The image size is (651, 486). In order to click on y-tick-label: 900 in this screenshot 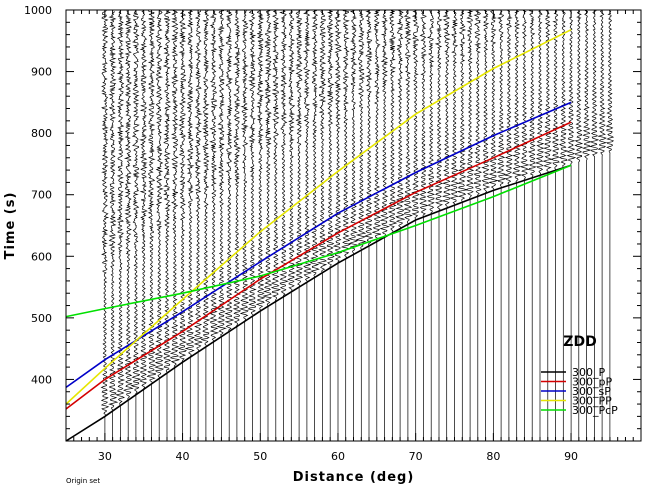, I will do `click(41, 72)`.